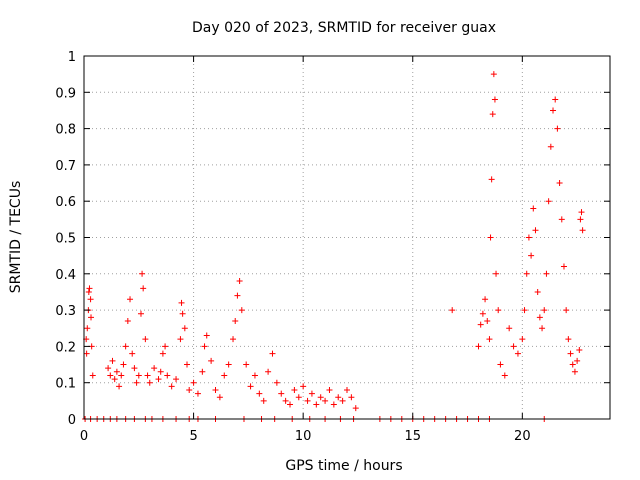 This screenshot has height=480, width=640. What do you see at coordinates (412, 436) in the screenshot?
I see `x-tick-label: 15` at bounding box center [412, 436].